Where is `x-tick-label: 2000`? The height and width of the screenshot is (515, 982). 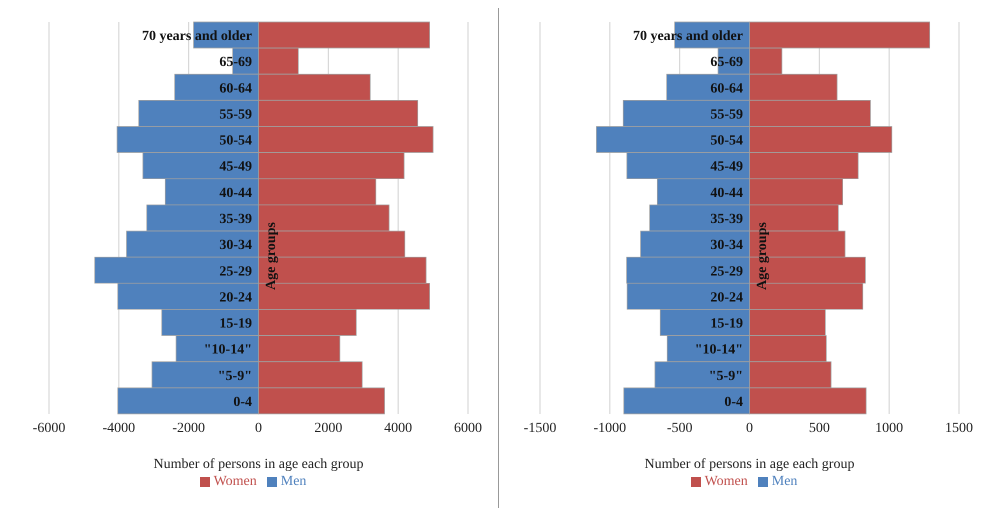 x-tick-label: 2000 is located at coordinates (328, 428).